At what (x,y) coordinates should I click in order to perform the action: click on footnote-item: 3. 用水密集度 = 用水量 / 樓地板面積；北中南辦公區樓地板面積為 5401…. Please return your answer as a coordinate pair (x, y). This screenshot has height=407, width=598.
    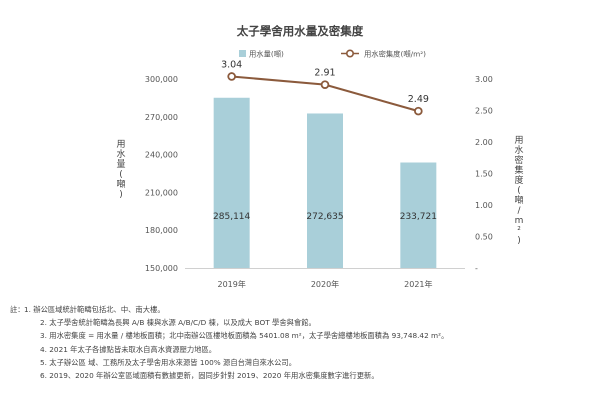
    Looking at the image, I should click on (244, 336).